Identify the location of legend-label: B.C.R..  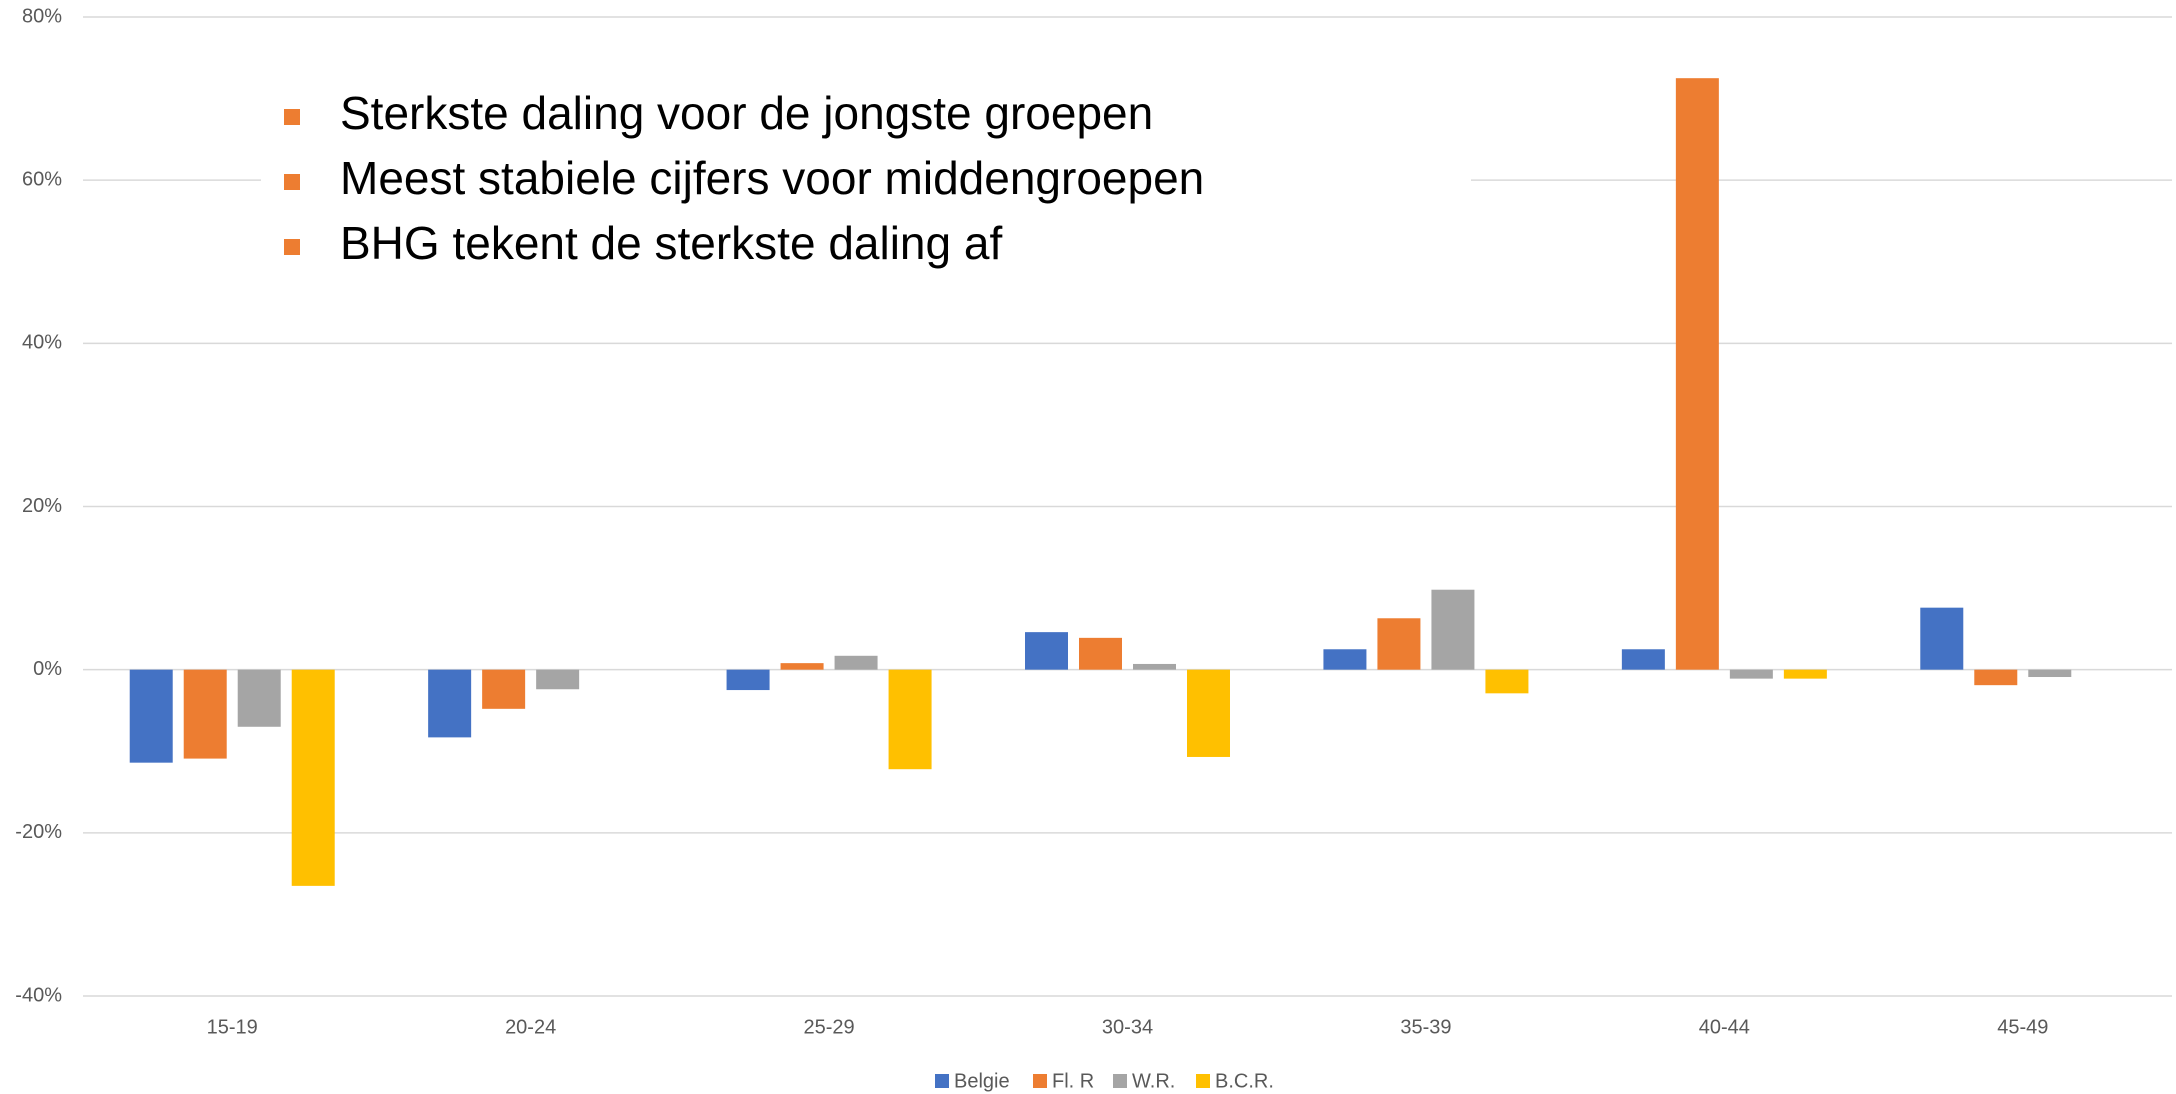
(1244, 1081).